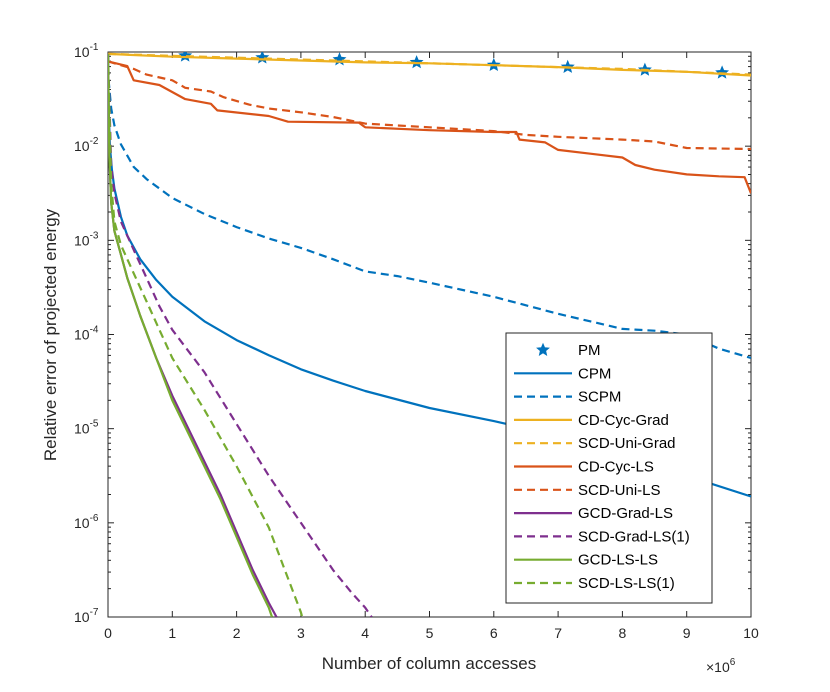 The height and width of the screenshot is (692, 830). What do you see at coordinates (618, 560) in the screenshot?
I see `legend-label-gcd-ls-ls: GCD-LS-LS` at bounding box center [618, 560].